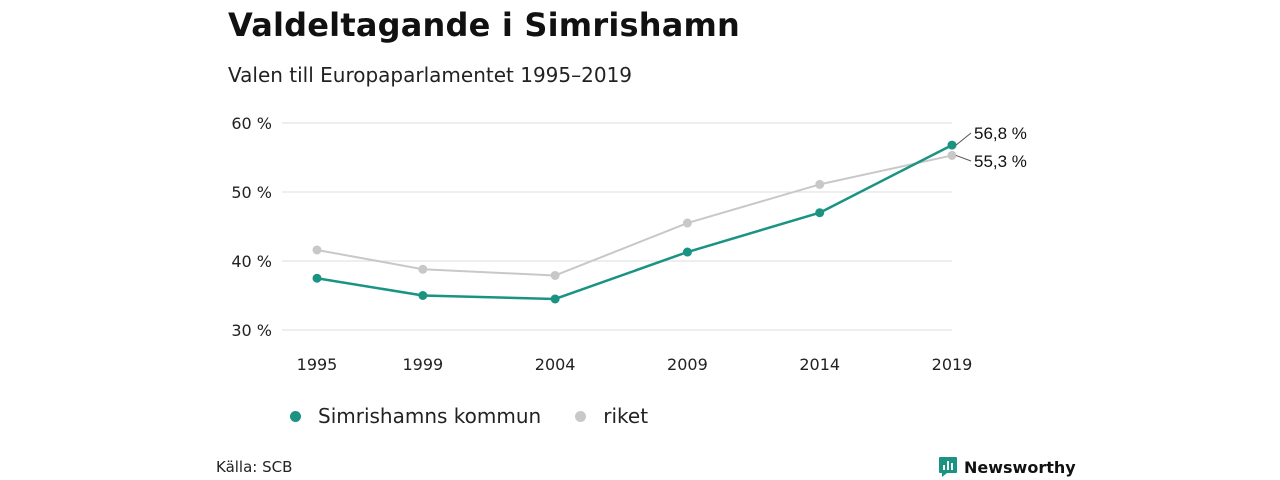 The image size is (1280, 480). What do you see at coordinates (687, 364) in the screenshot?
I see `x-tick-label-2009: 2009` at bounding box center [687, 364].